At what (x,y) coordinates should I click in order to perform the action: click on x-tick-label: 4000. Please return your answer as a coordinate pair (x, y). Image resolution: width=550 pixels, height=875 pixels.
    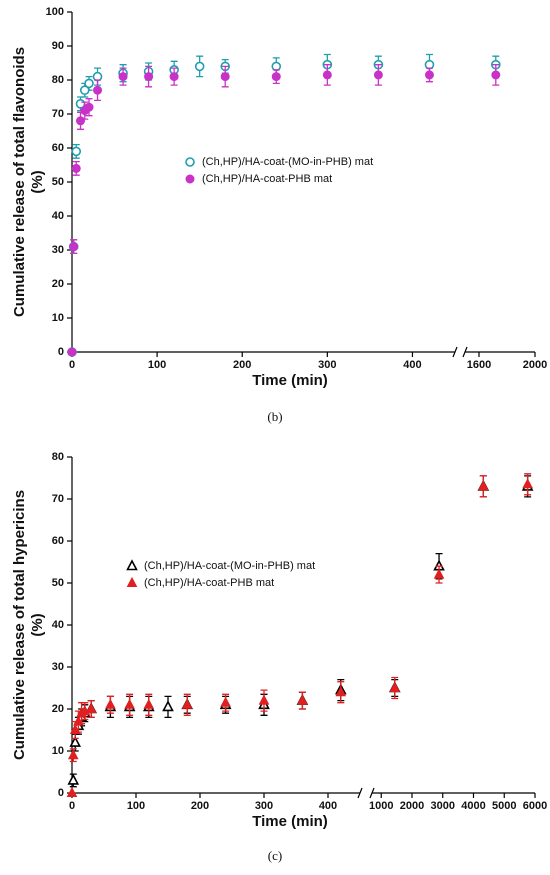
    Looking at the image, I should click on (473, 806).